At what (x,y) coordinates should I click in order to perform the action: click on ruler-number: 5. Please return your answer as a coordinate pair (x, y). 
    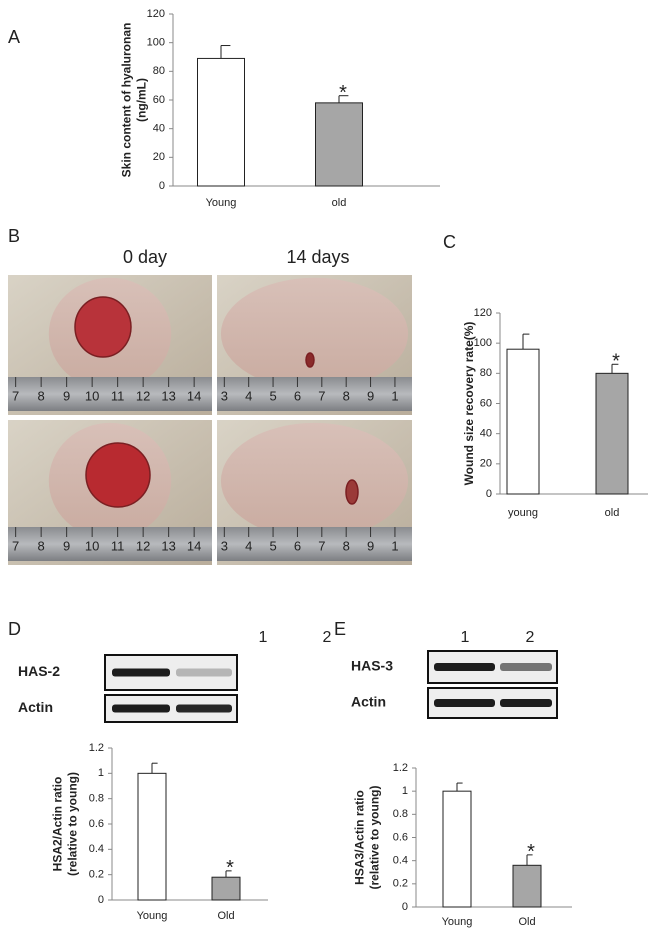
    Looking at the image, I should click on (272, 545).